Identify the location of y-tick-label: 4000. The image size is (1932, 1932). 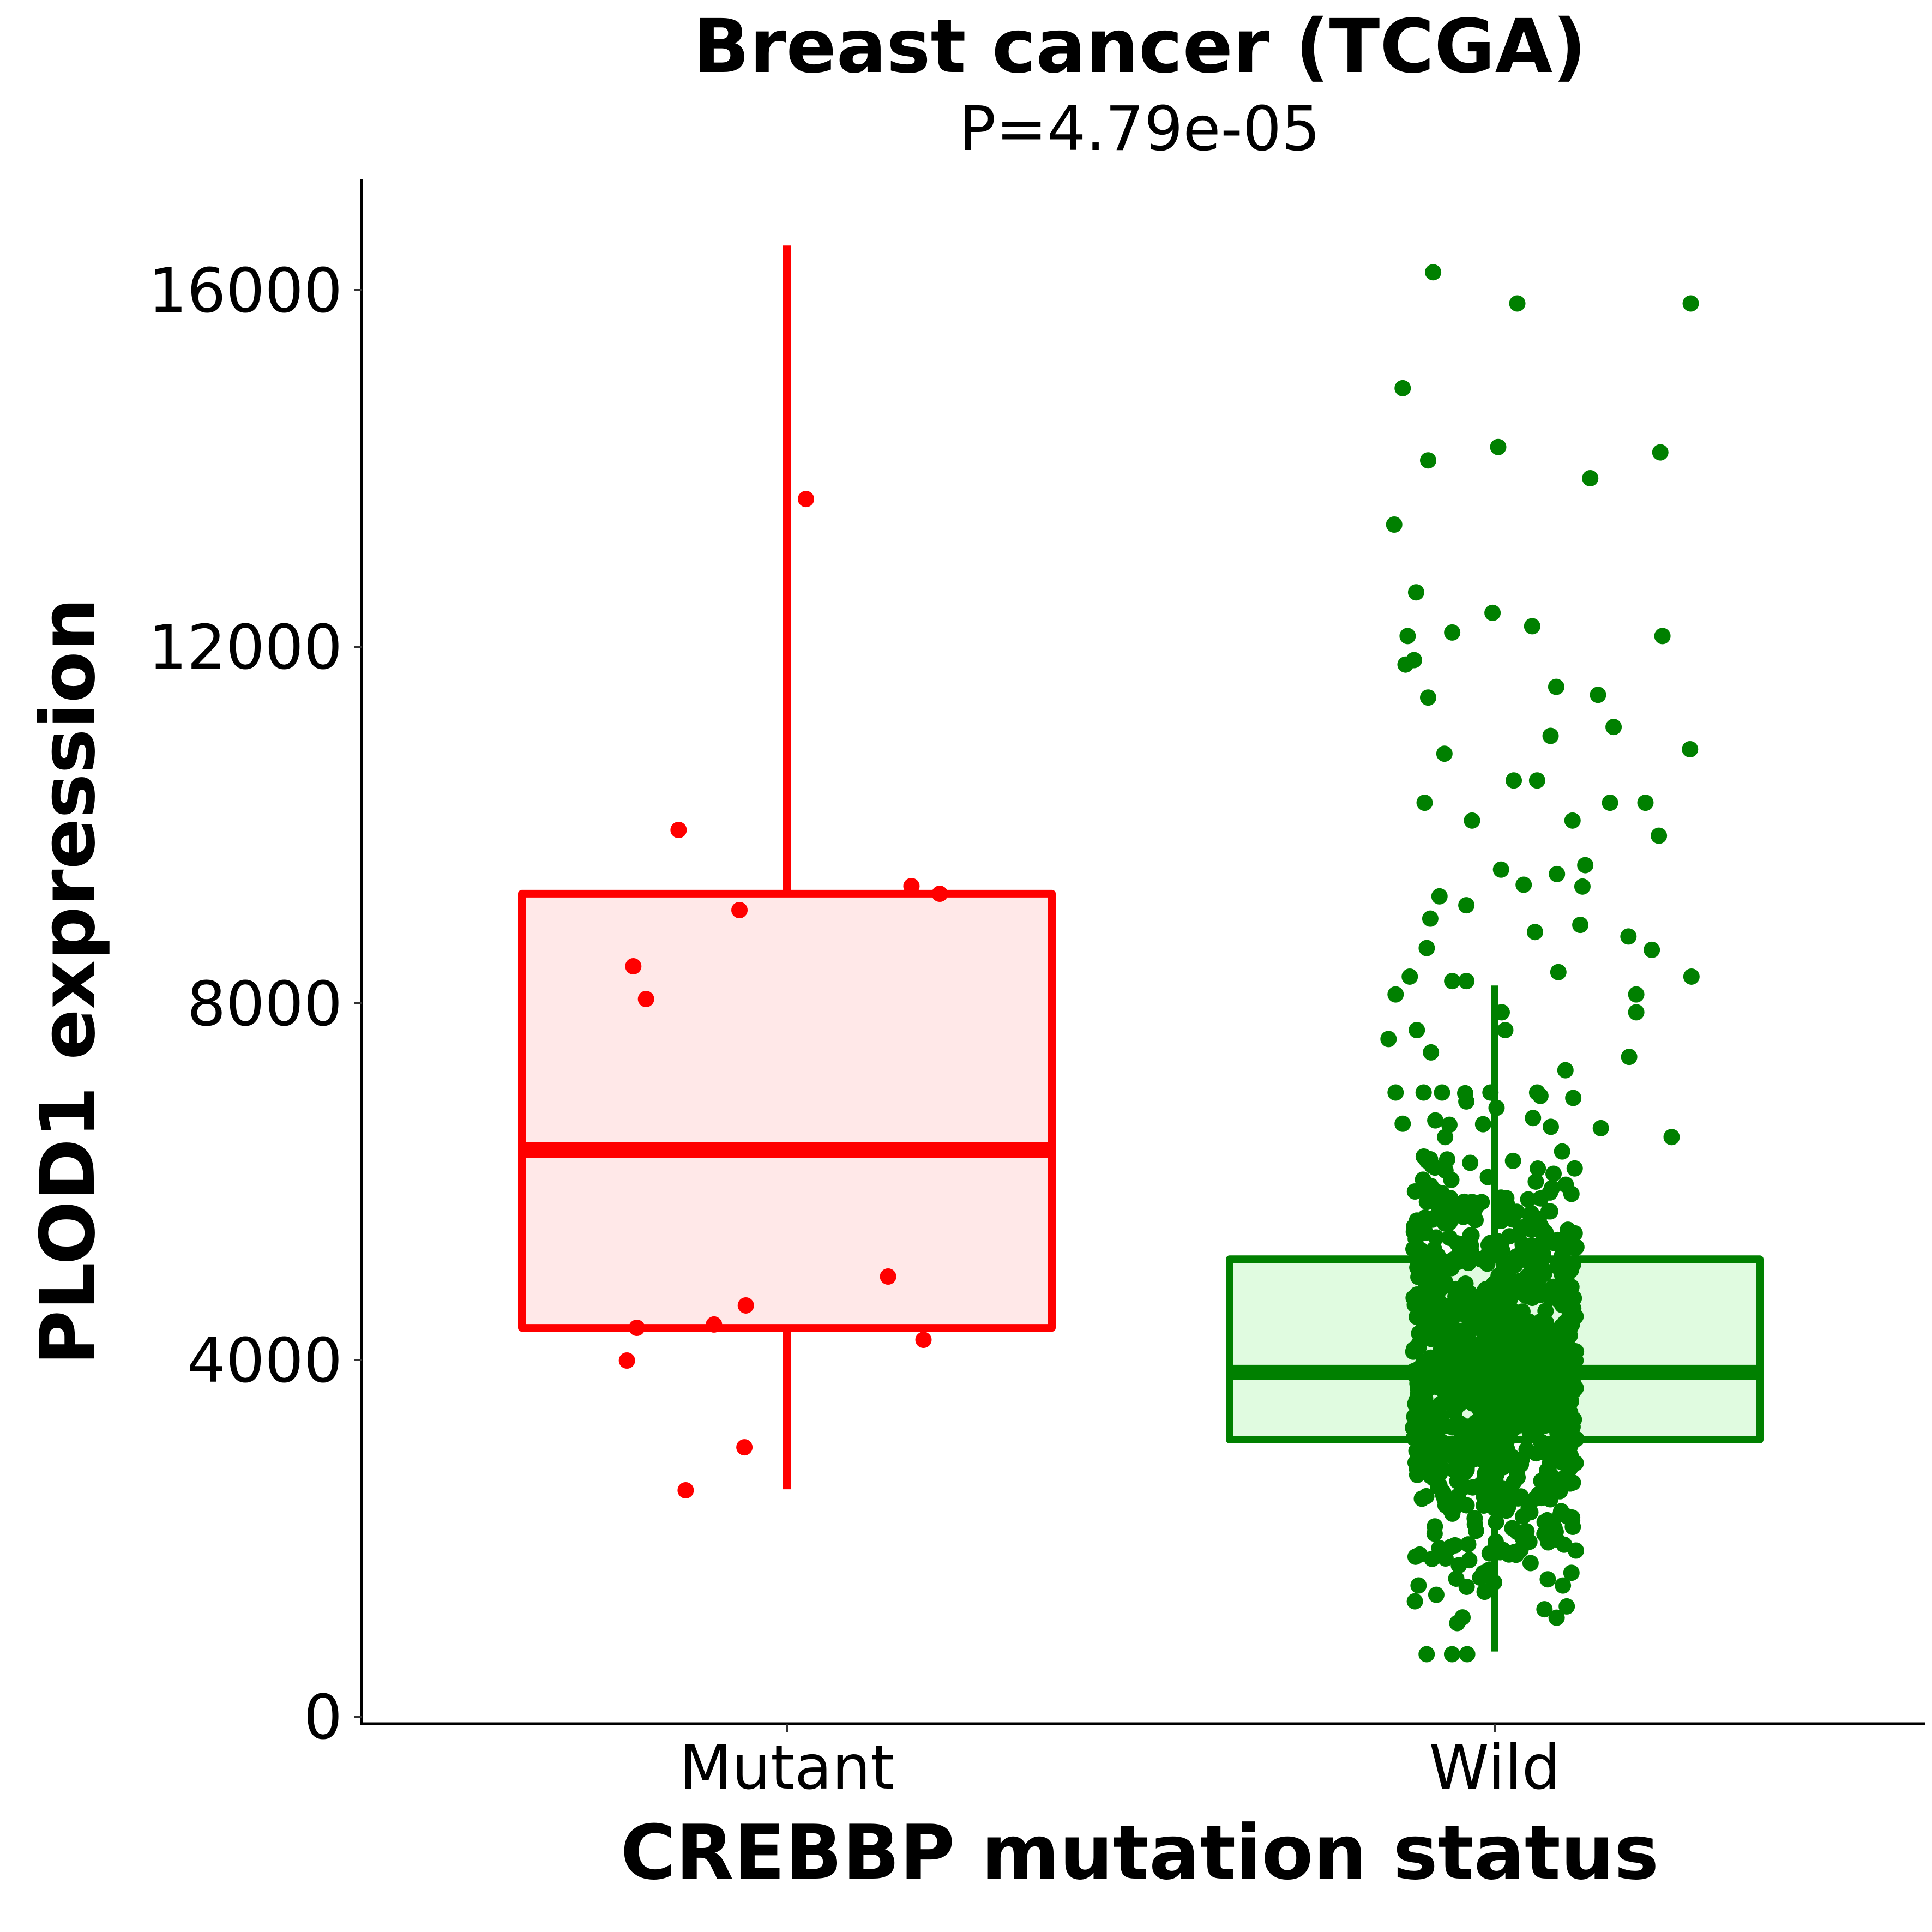
(264, 1361).